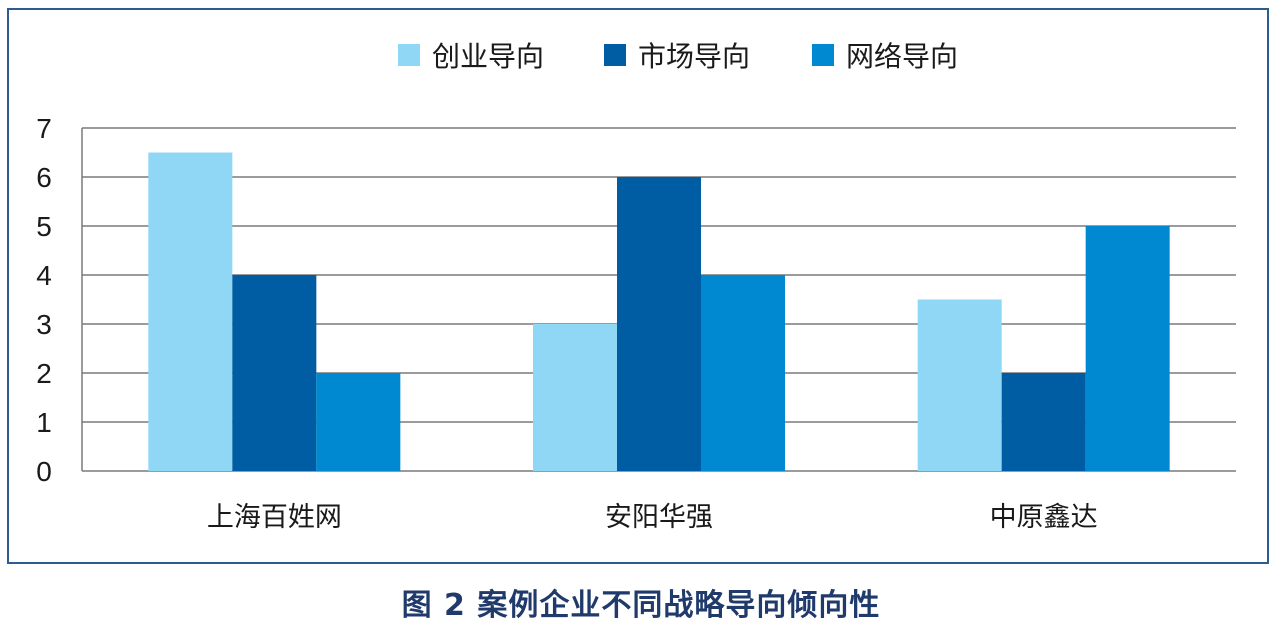 This screenshot has height=638, width=1282. Describe the element at coordinates (694, 56) in the screenshot. I see `legend-label-2: 市场导向` at that location.